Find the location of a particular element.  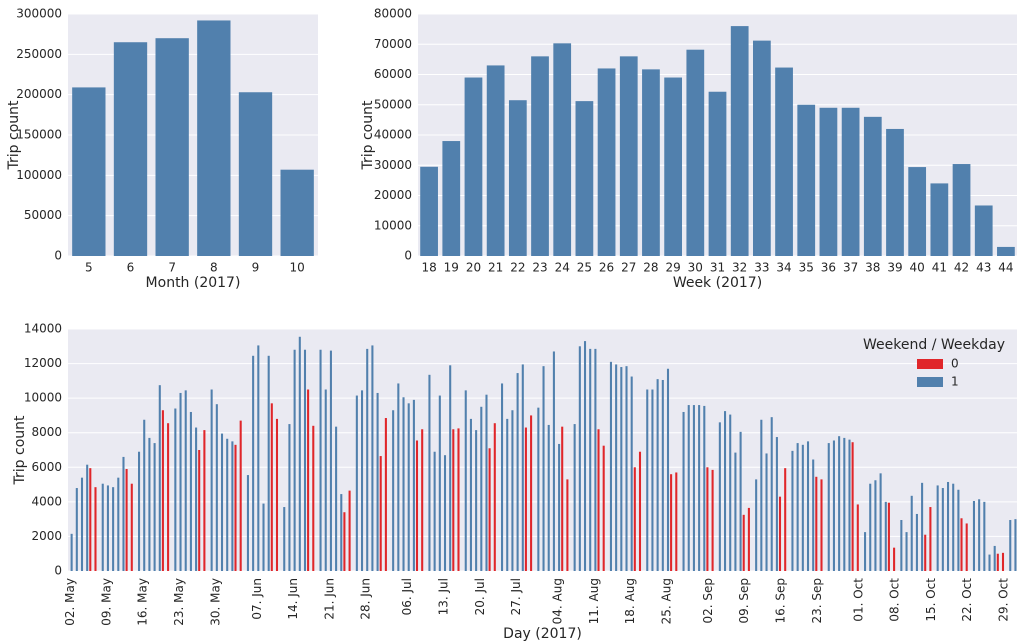

x-tick-label: 39 is located at coordinates (894, 268).